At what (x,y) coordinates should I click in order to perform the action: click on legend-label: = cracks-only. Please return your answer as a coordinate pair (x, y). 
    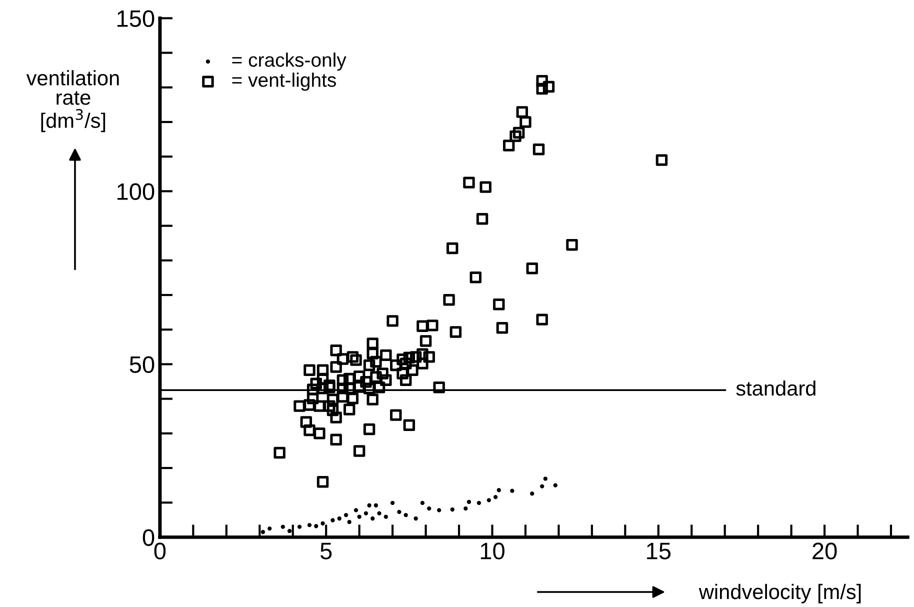
    Looking at the image, I should click on (289, 61).